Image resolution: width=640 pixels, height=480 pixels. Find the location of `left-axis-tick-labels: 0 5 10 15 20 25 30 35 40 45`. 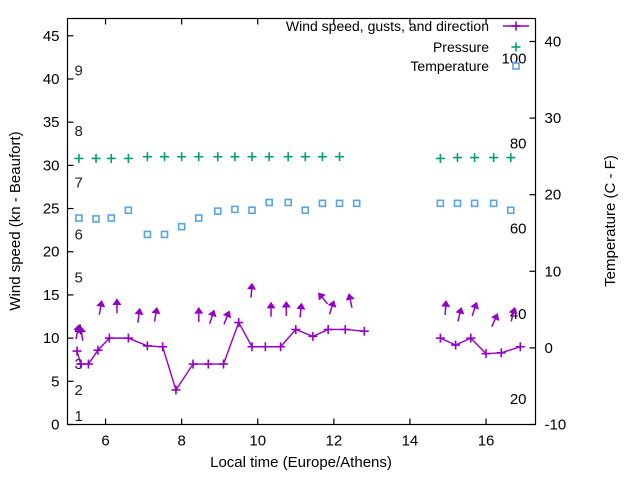

left-axis-tick-labels: 0 5 10 15 20 25 30 35 40 45 is located at coordinates (51, 231).